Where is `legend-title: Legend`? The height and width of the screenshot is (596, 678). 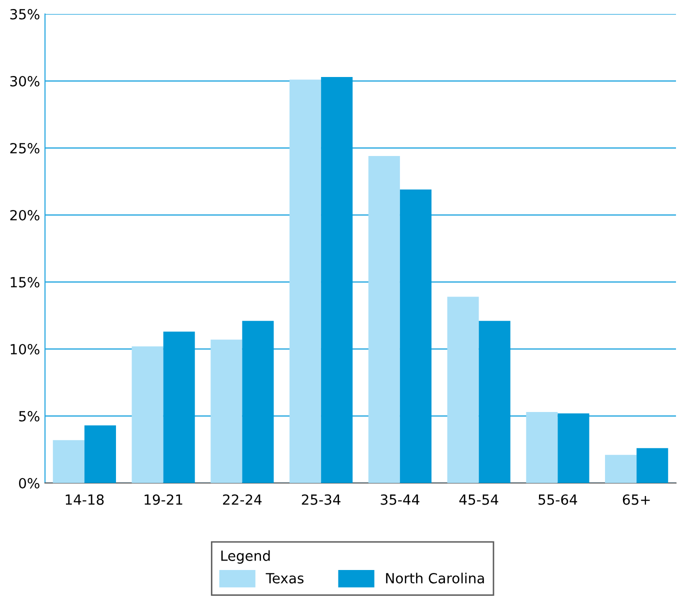 legend-title: Legend is located at coordinates (245, 557).